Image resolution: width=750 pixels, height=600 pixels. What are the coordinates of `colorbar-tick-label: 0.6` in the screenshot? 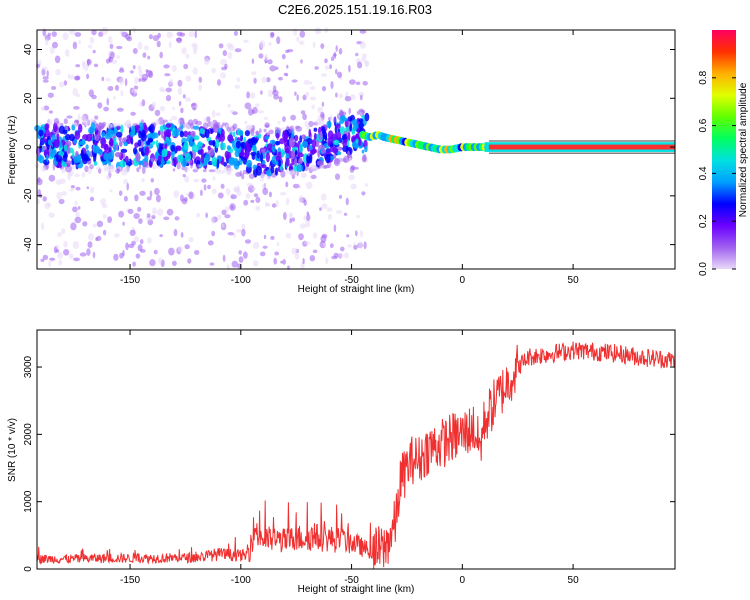 It's located at (703, 125).